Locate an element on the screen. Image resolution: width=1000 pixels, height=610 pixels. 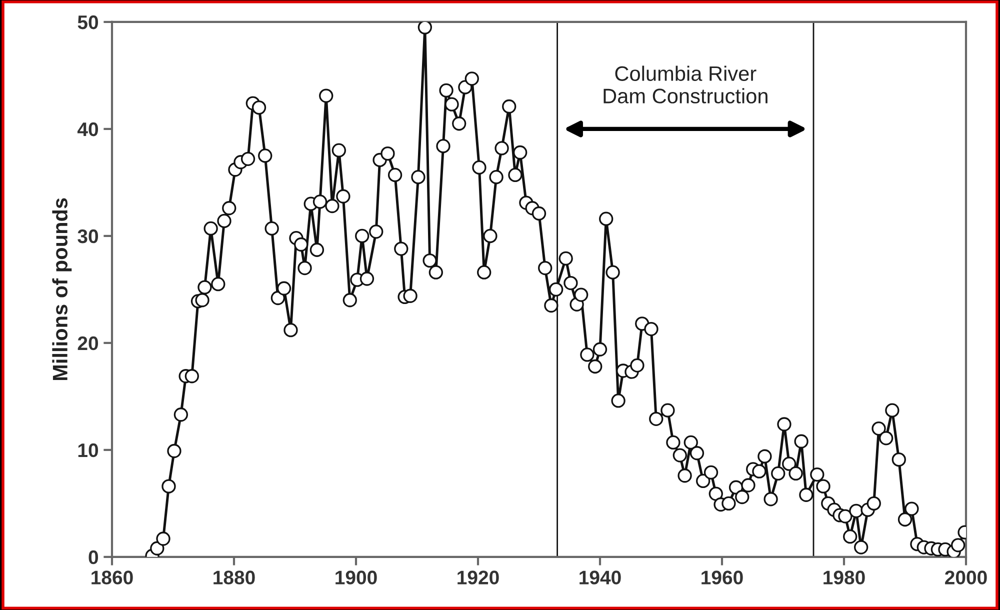
y-axis-title: Millions of pounds is located at coordinates (62, 289).